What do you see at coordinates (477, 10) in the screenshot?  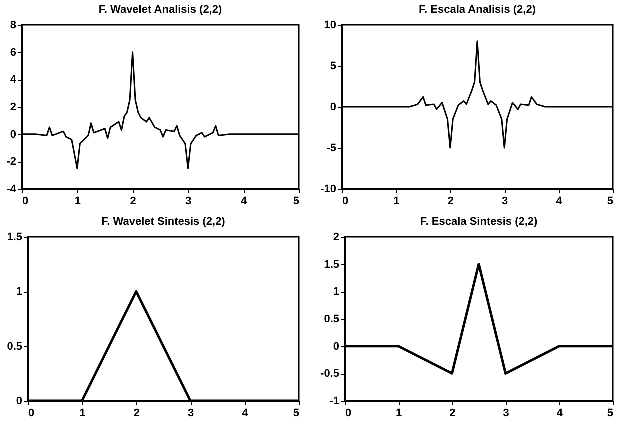 I see `chart-title: F. Escala Analisis (2,2)` at bounding box center [477, 10].